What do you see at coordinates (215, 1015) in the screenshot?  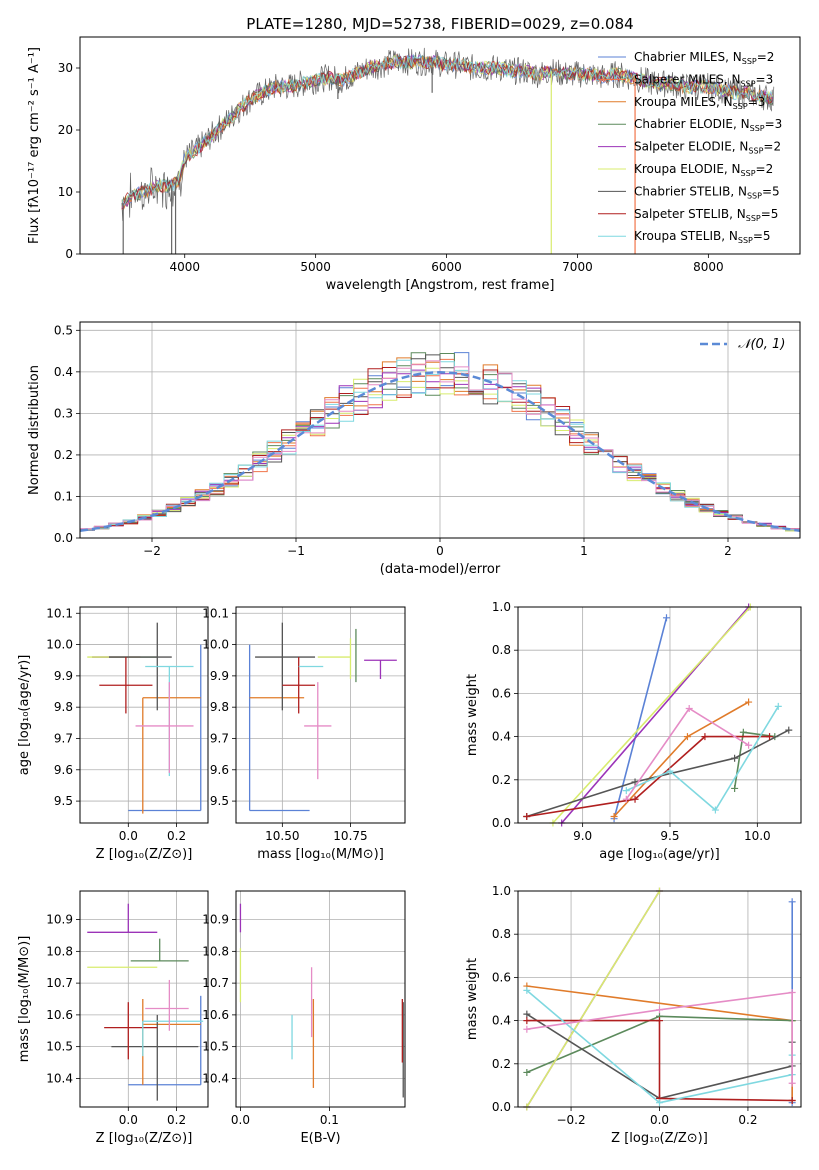 I see `y-tick-label: 10.6` at bounding box center [215, 1015].